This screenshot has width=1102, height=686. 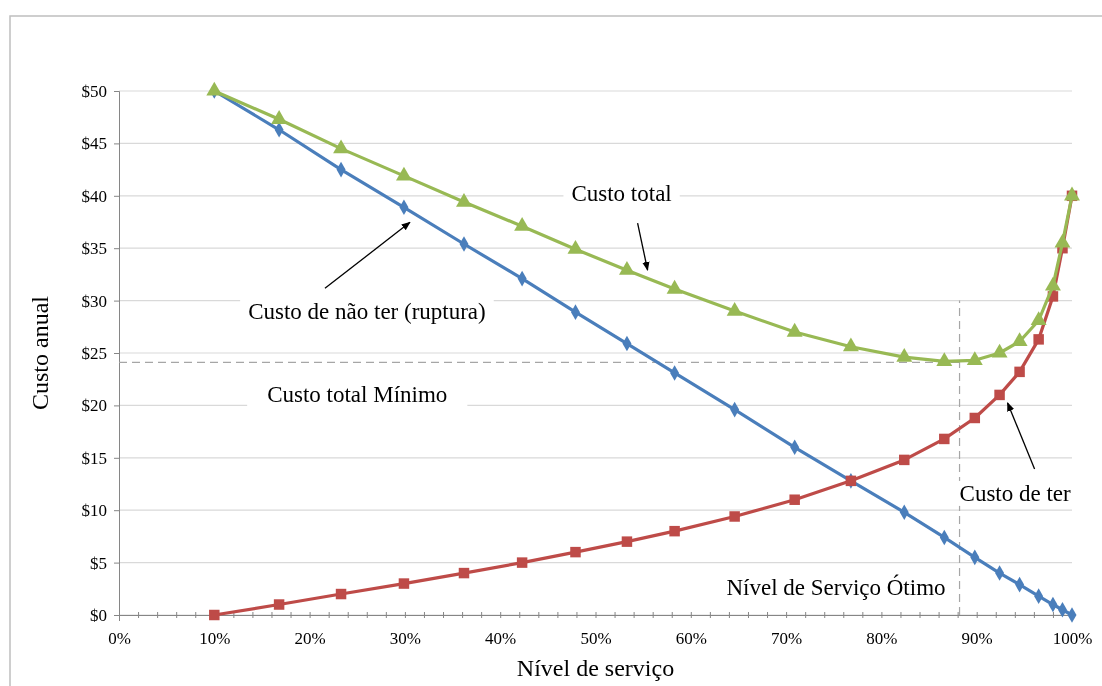 I want to click on y-tick-label: $5, so click(x=98, y=563).